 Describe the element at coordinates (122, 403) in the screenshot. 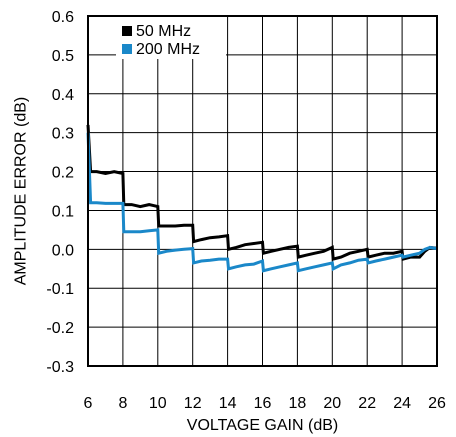

I see `x-tick-label: 8` at that location.